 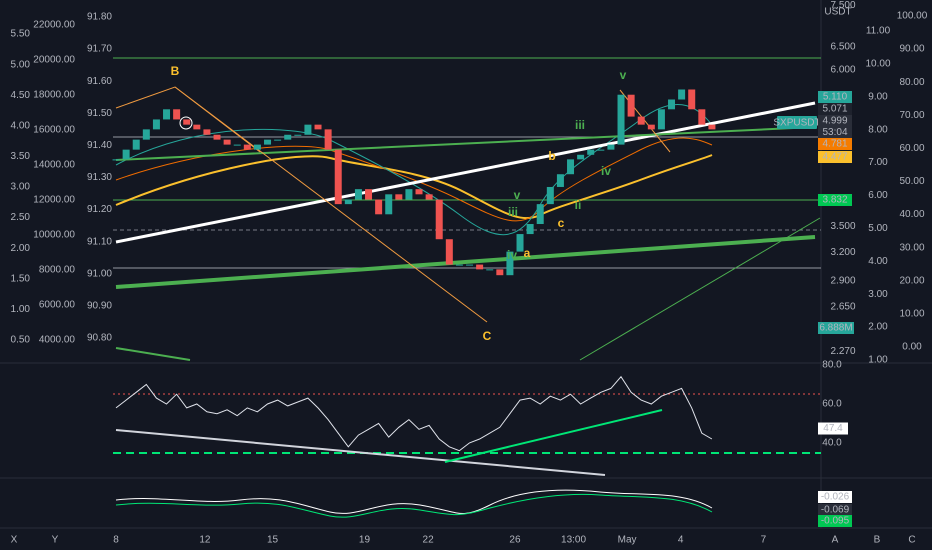 I want to click on rsi-tick-label: 40.0, so click(x=832, y=443).